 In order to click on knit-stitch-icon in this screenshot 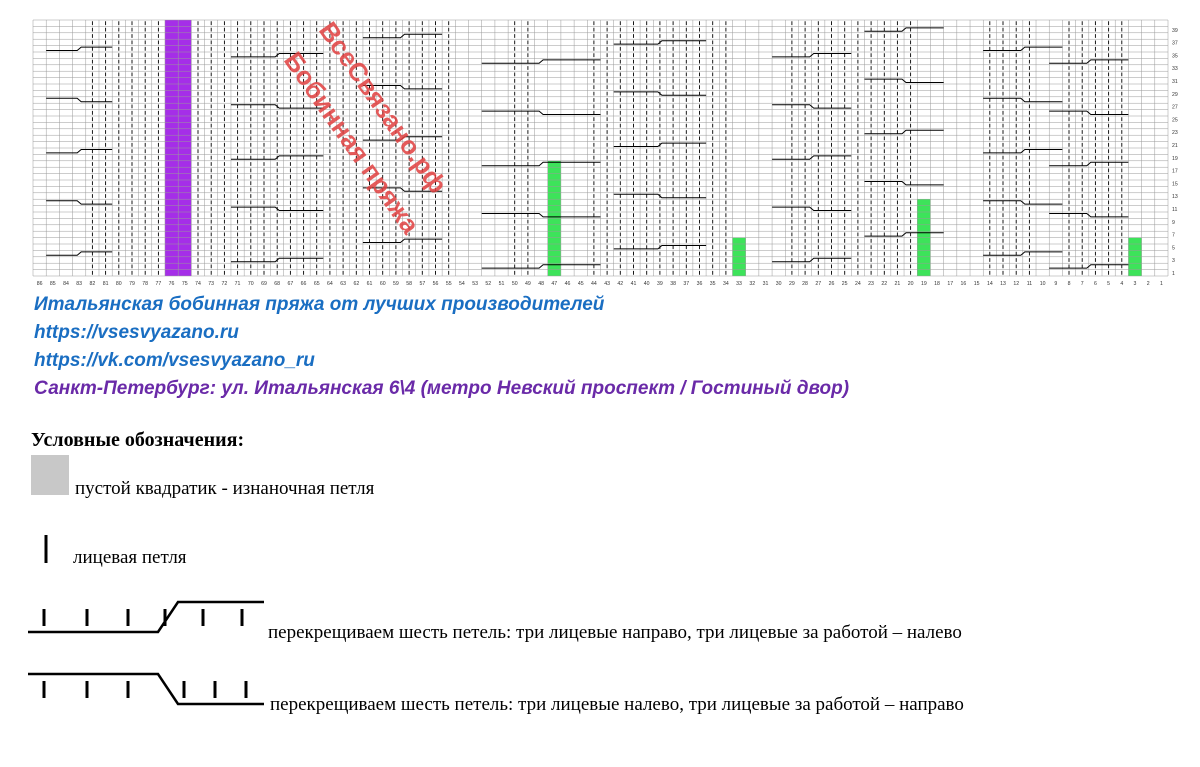, I will do `click(46, 549)`.